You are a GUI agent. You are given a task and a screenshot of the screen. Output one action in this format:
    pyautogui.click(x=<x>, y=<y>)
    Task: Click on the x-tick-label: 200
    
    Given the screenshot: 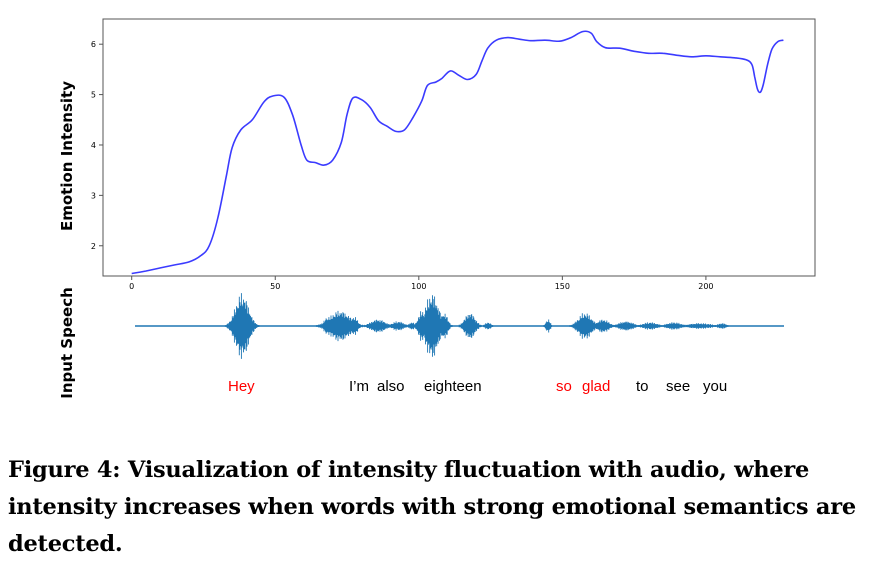 What is the action you would take?
    pyautogui.click(x=705, y=286)
    